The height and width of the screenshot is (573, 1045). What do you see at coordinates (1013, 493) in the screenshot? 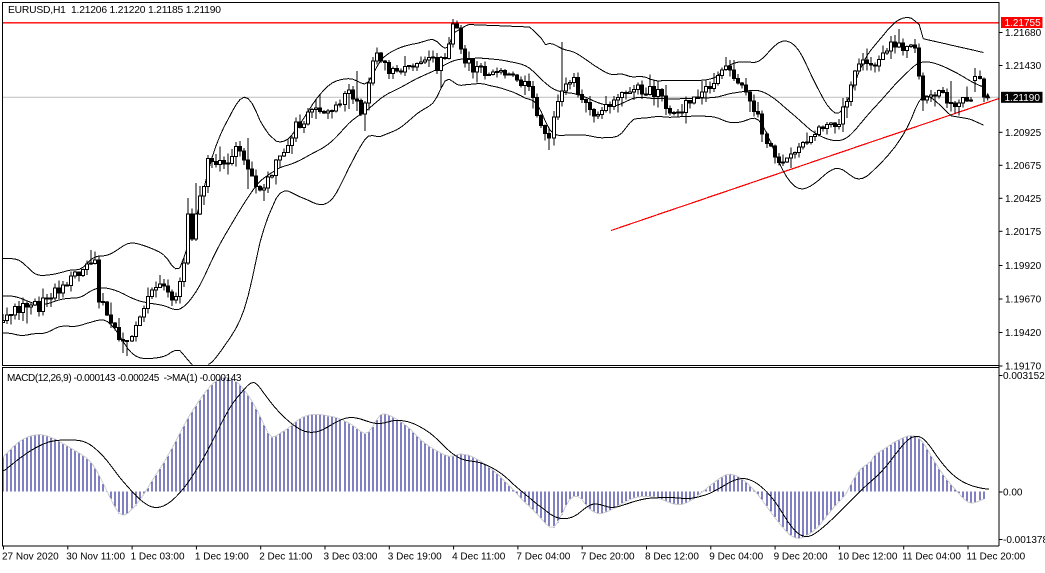
I see `svg-text: 0.00` at bounding box center [1013, 493].